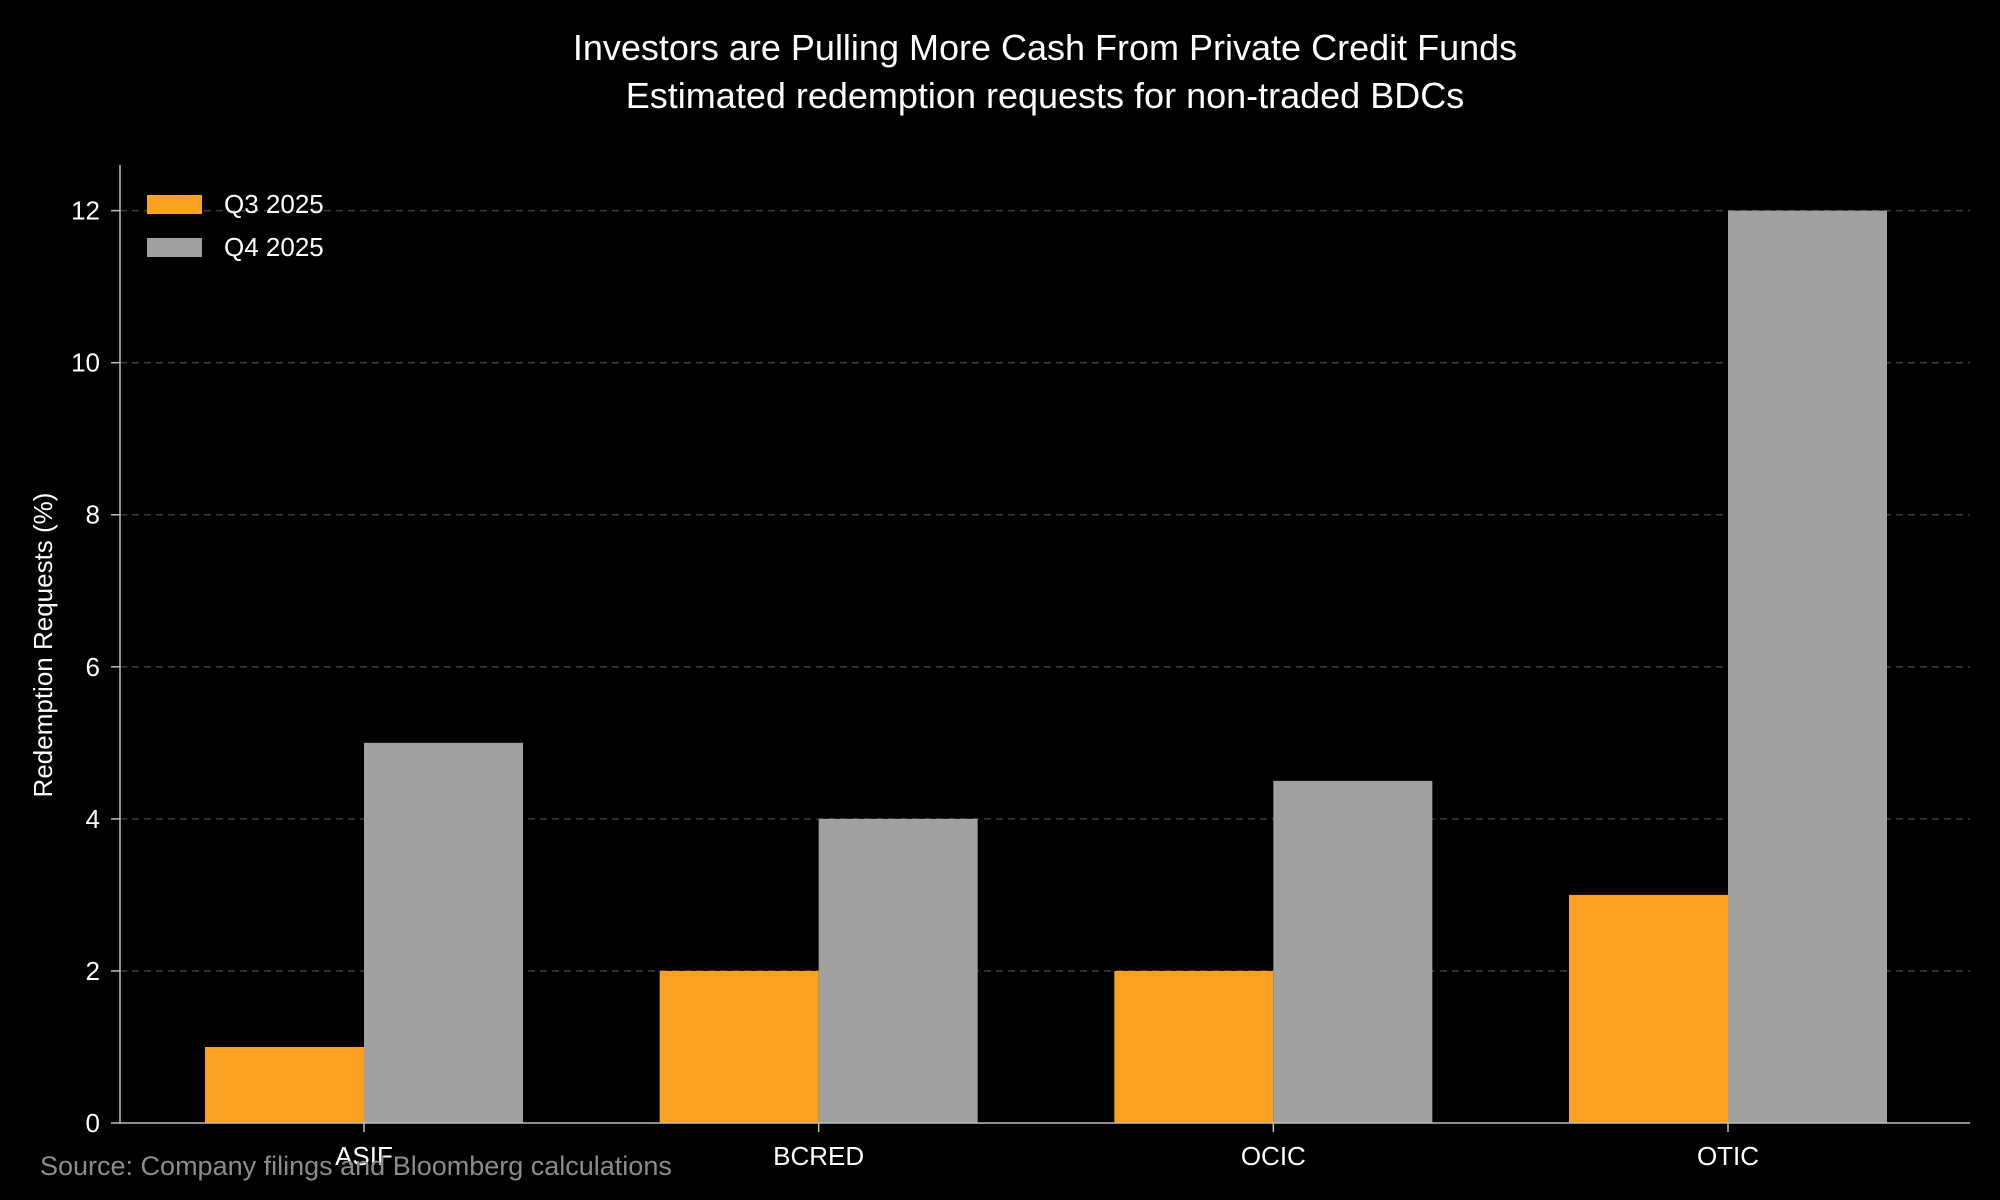 The width and height of the screenshot is (2000, 1200). What do you see at coordinates (85, 363) in the screenshot?
I see `y-tick-label: 10` at bounding box center [85, 363].